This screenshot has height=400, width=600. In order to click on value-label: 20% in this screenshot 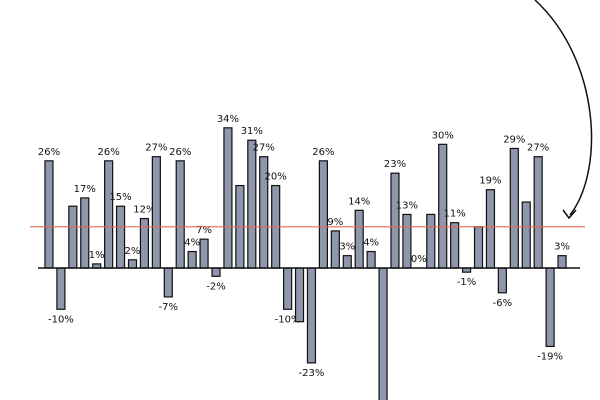, I will do `click(276, 177)`.